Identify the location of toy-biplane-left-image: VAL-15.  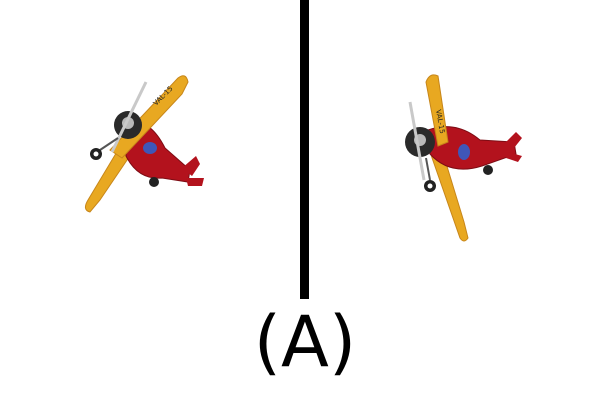
(144, 144).